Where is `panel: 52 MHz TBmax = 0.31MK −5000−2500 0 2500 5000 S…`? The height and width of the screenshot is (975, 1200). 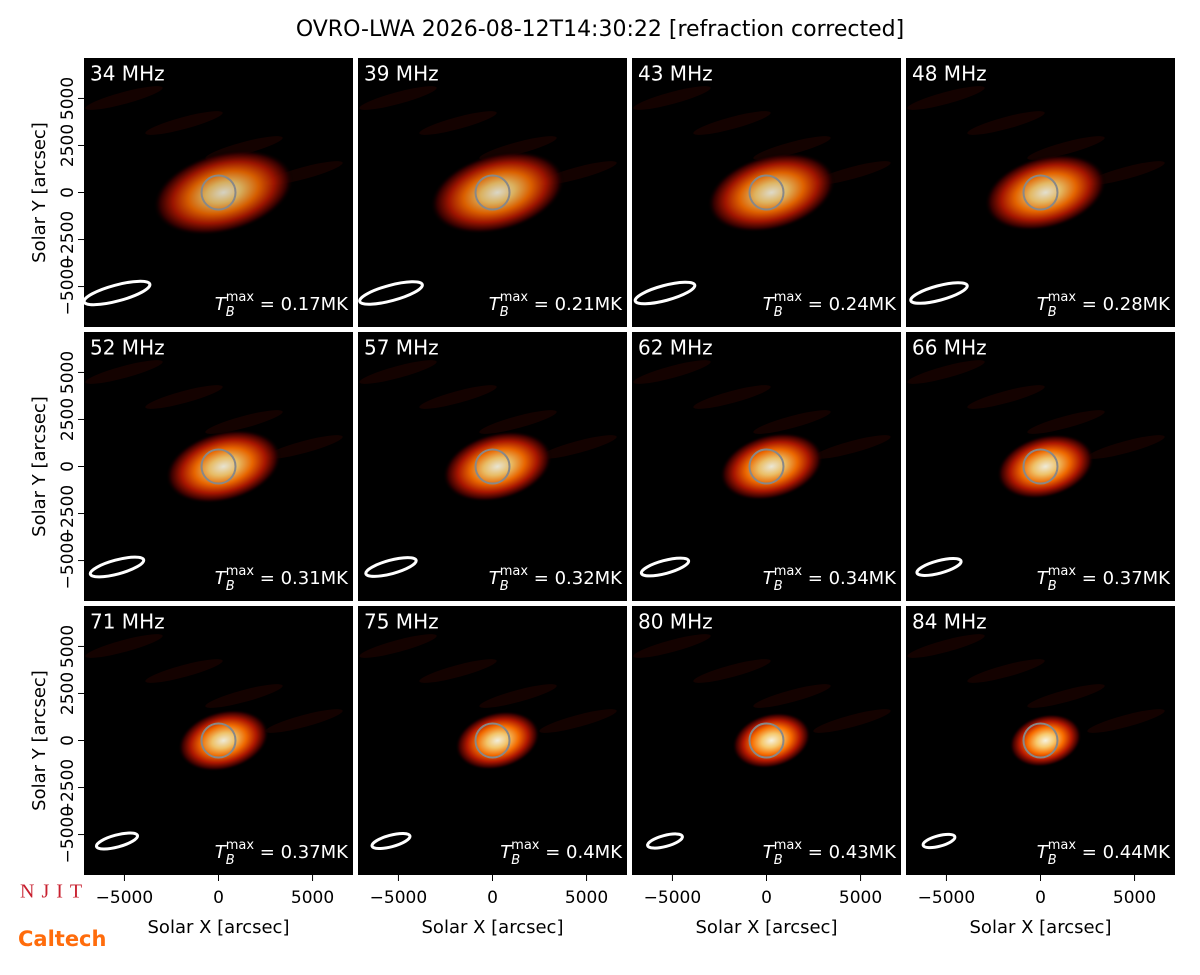
panel: 52 MHz TBmax = 0.31MK −5000−2500 0 2500 5000 S… is located at coordinates (191, 466).